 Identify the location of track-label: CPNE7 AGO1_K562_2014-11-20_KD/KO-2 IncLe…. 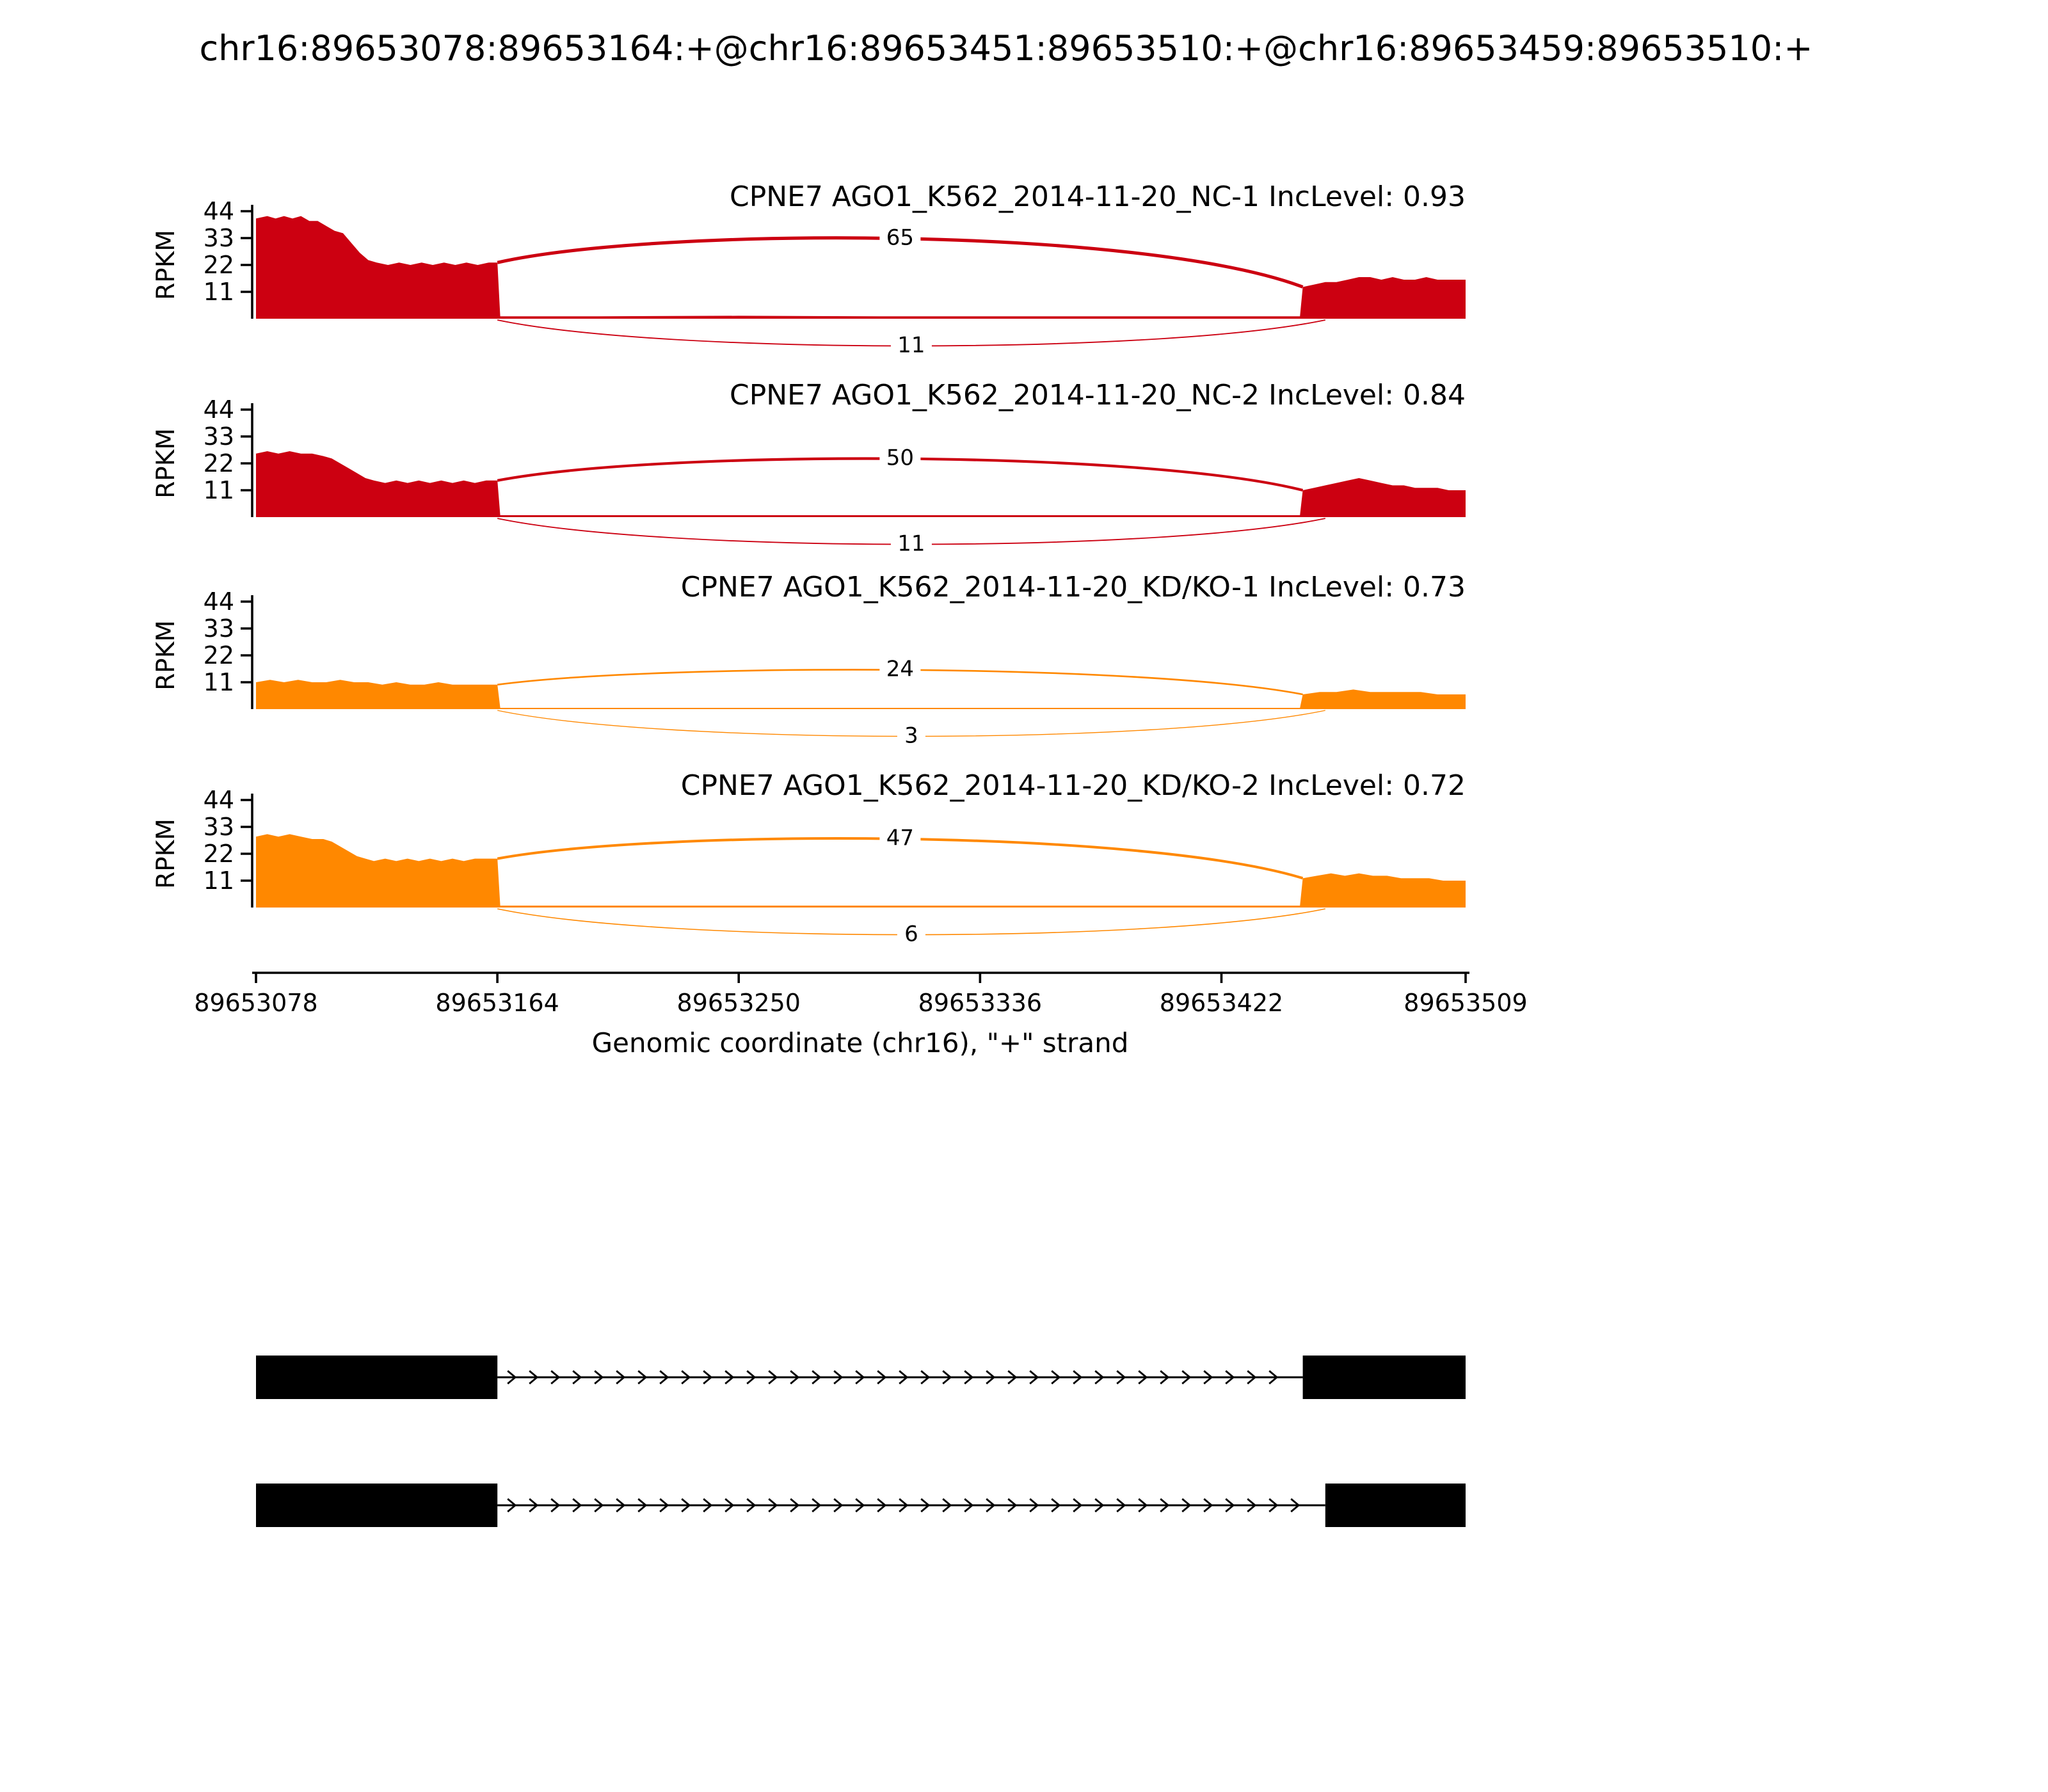
(1073, 785).